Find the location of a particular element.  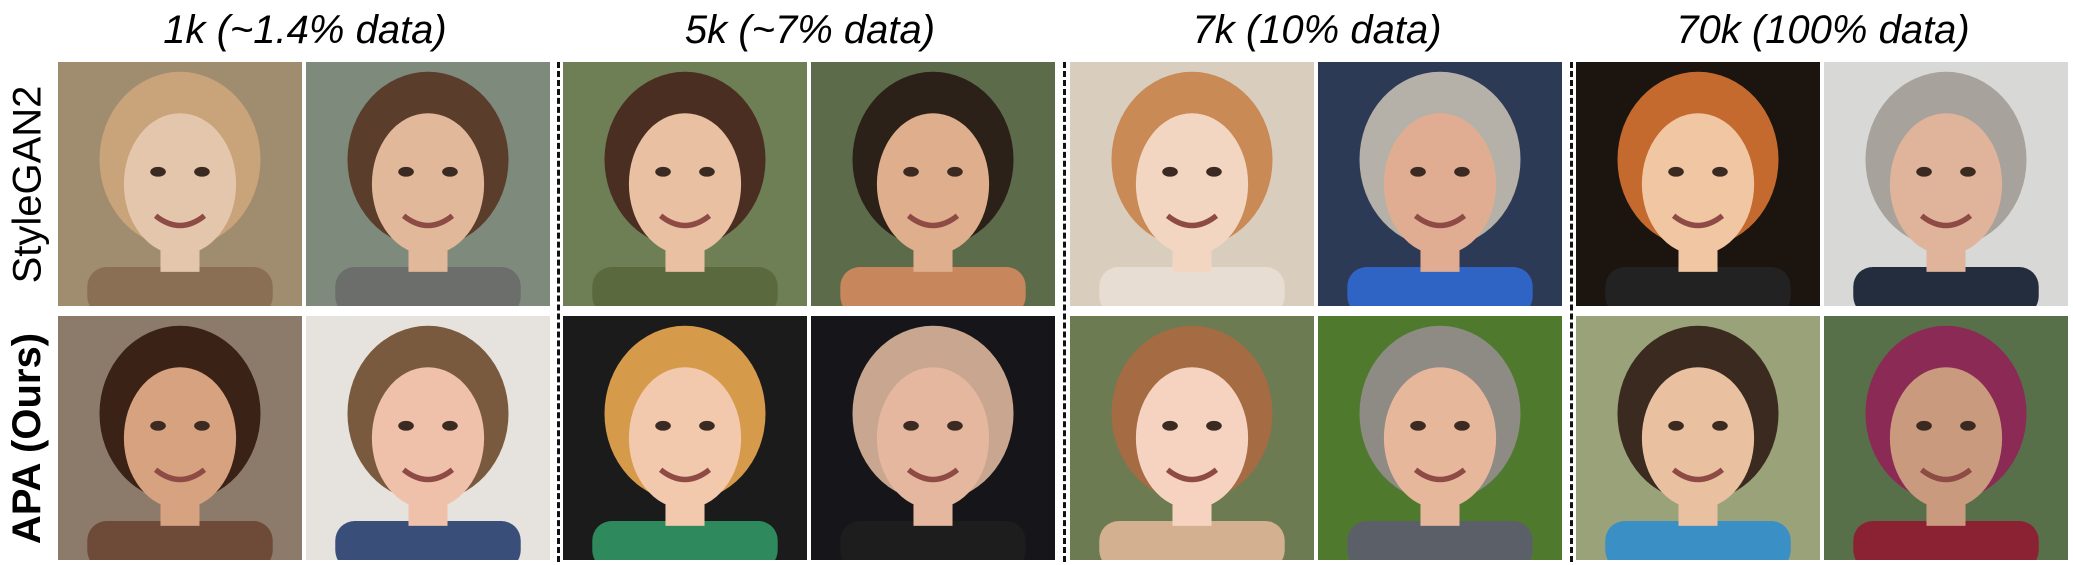

column-title-7k: 7k (10% data) is located at coordinates (1317, 30).